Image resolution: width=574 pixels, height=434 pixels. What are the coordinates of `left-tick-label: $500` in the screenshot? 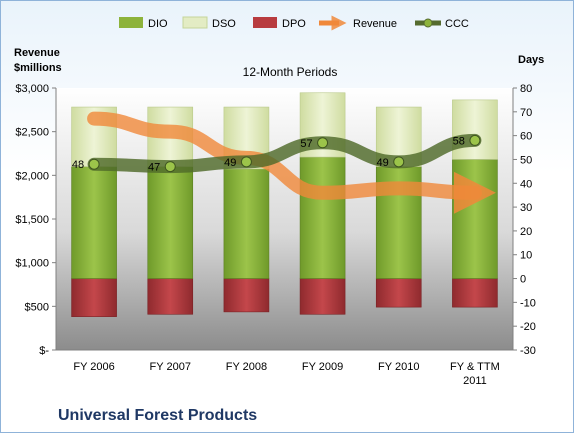 It's located at (37, 307).